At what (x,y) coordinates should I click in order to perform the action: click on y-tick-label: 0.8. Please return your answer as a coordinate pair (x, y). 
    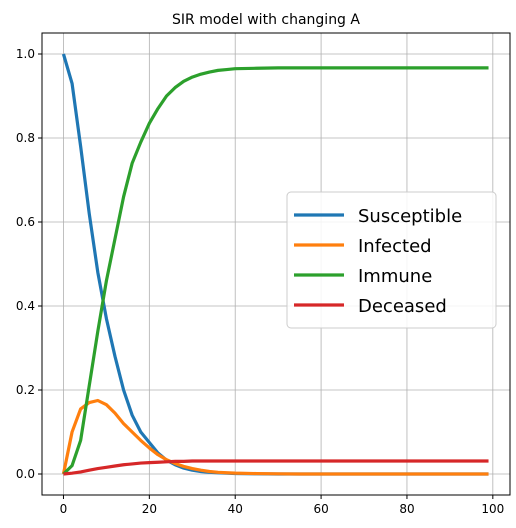
    Looking at the image, I should click on (25, 138).